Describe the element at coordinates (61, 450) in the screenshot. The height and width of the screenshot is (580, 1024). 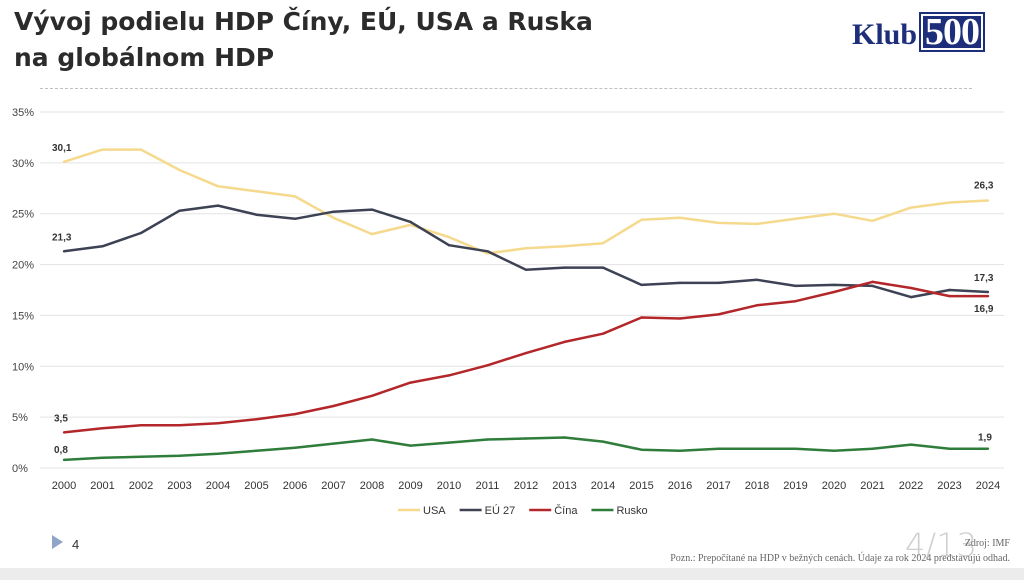
I see `data-label: 0,8` at that location.